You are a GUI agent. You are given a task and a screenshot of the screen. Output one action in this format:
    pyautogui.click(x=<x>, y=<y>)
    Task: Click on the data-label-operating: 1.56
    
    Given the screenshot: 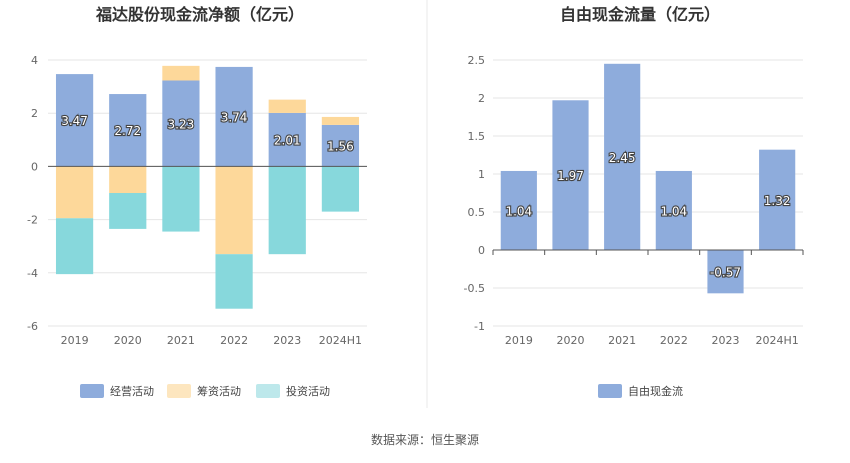 What is the action you would take?
    pyautogui.click(x=340, y=147)
    